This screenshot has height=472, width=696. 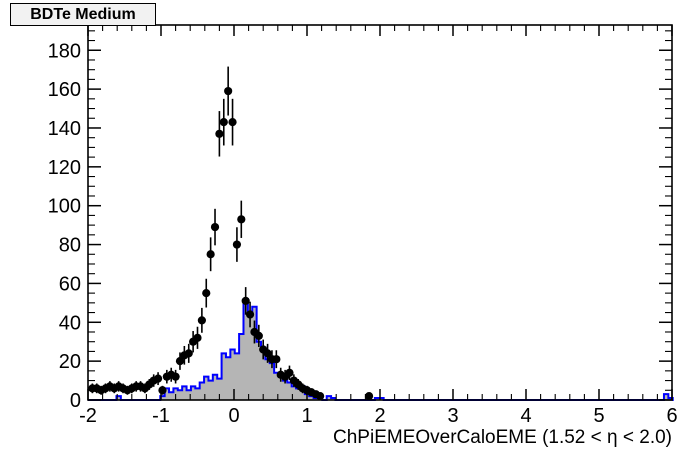 I want to click on plot-title-text: BDTe Medium, so click(x=83, y=14).